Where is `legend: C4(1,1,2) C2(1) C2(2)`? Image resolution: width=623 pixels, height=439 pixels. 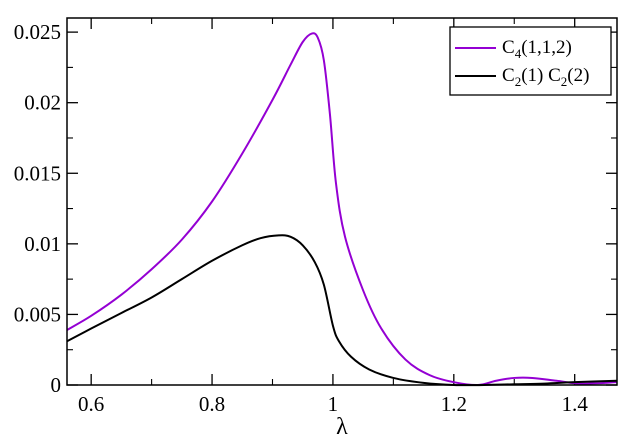
legend: C4(1,1,2) C2(1) C2(2) is located at coordinates (530, 61).